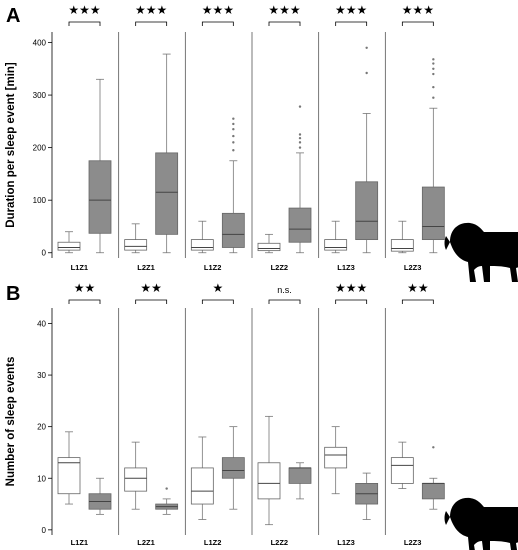  I want to click on significance-marker: n.s., so click(284, 290).